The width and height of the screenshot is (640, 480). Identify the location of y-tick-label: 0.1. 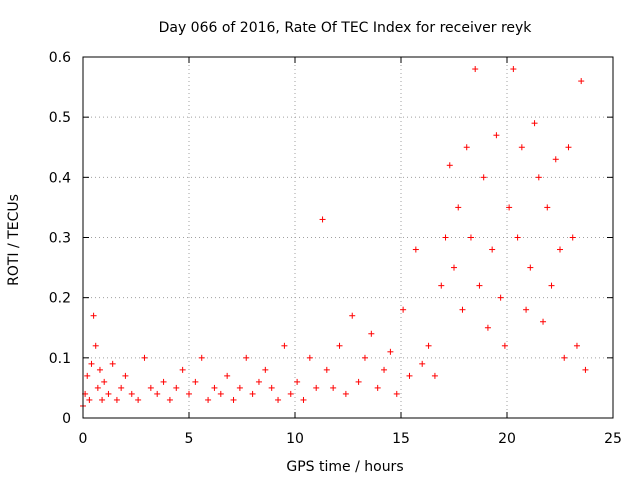
(60, 359).